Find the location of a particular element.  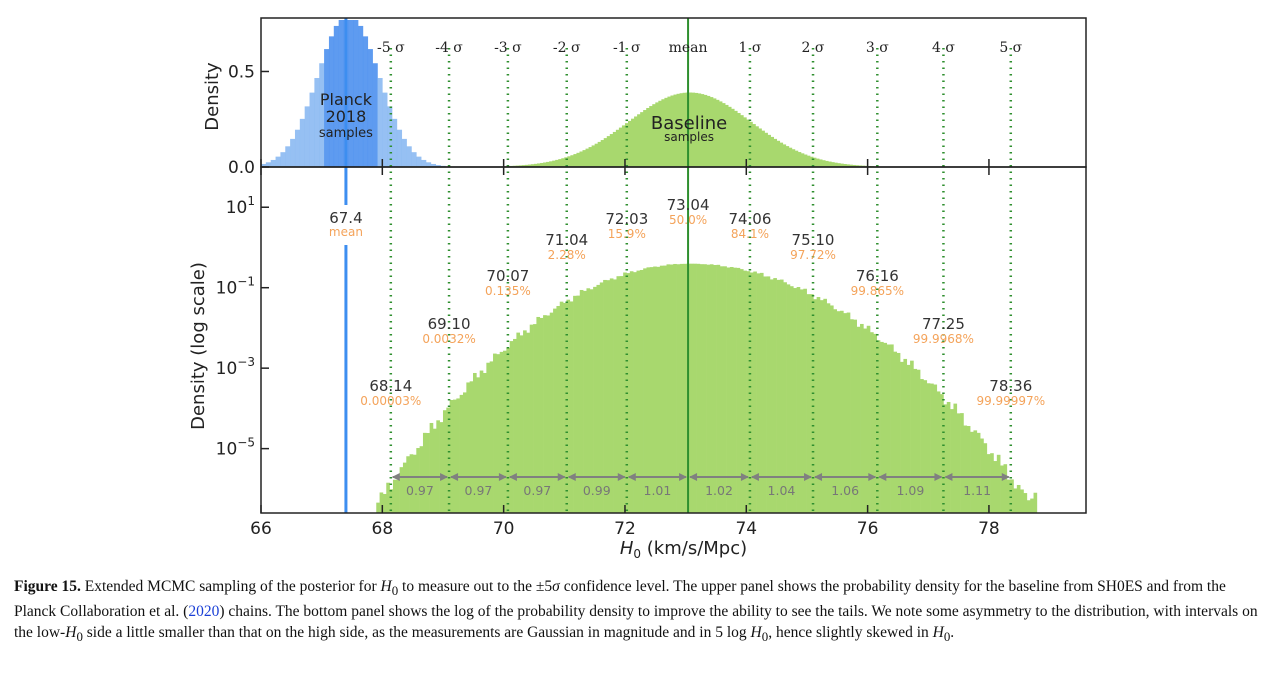

y-axis-label-bottom: Density (log scale) is located at coordinates (198, 346).